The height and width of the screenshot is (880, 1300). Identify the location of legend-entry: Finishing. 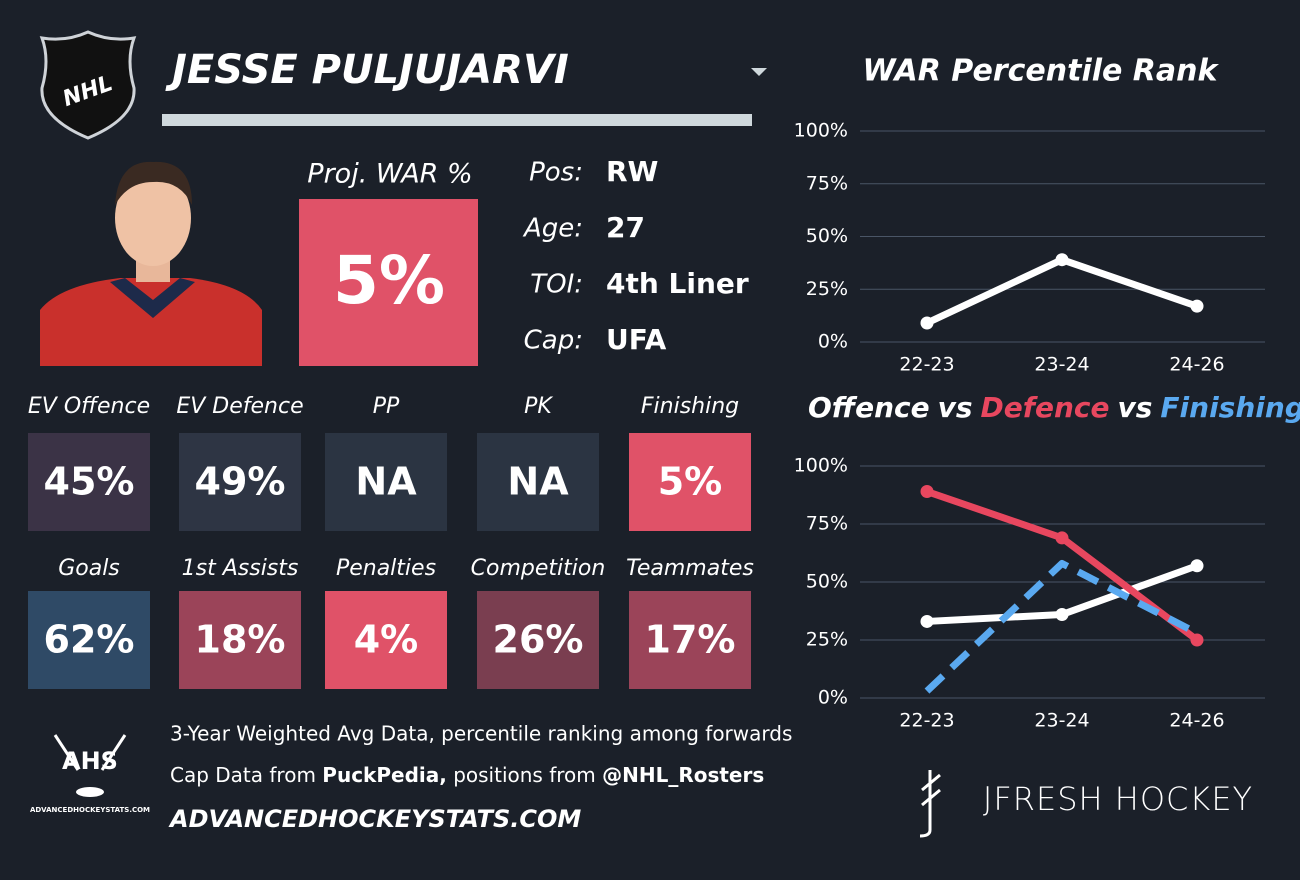
(1230, 407).